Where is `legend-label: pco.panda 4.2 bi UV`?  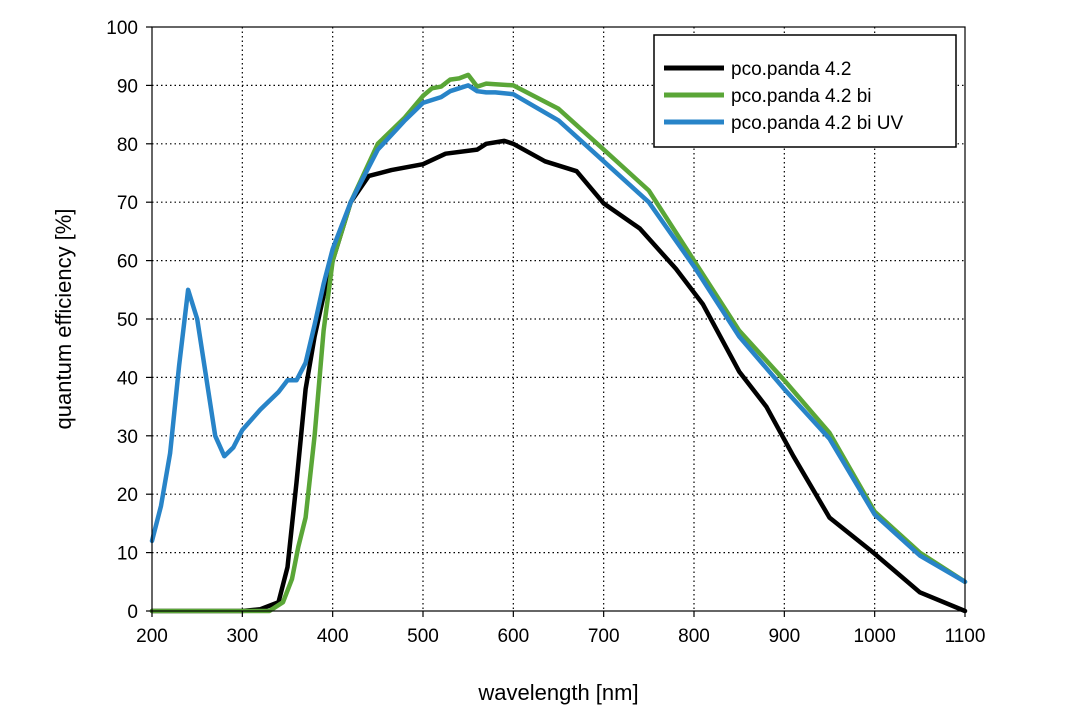
legend-label: pco.panda 4.2 bi UV is located at coordinates (817, 123).